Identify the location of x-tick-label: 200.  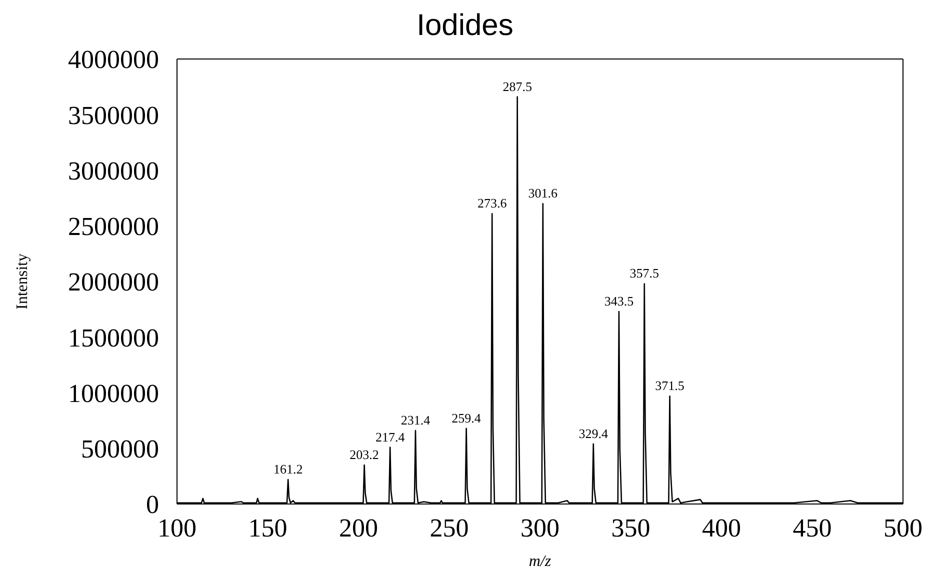
(358, 527).